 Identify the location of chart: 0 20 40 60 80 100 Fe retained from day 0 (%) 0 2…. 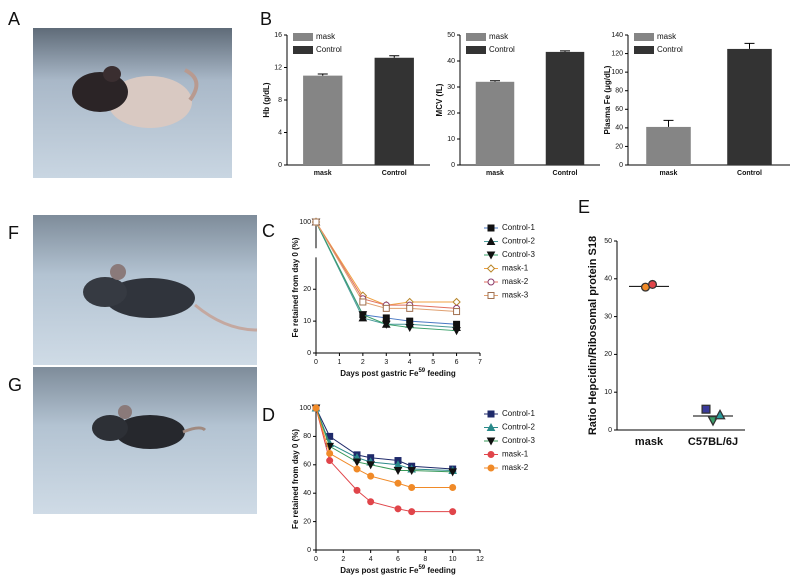
(413, 489).